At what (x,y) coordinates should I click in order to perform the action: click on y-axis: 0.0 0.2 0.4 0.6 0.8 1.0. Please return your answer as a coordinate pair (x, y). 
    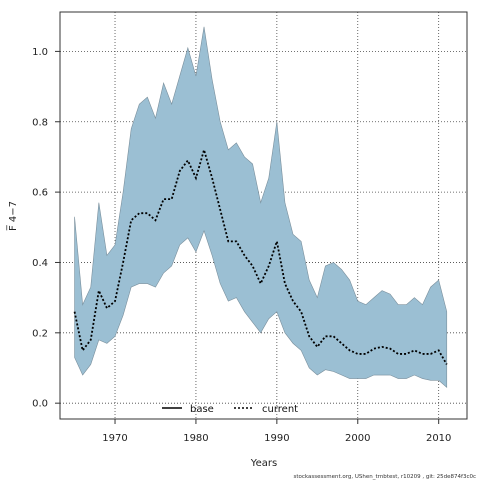
    Looking at the image, I should click on (46, 228).